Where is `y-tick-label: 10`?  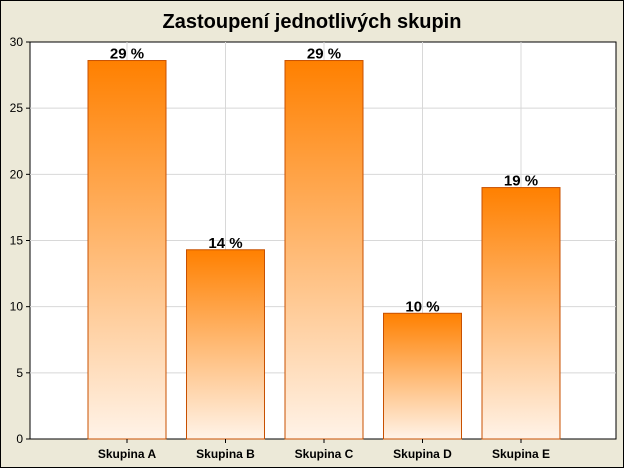
y-tick-label: 10 is located at coordinates (17, 307).